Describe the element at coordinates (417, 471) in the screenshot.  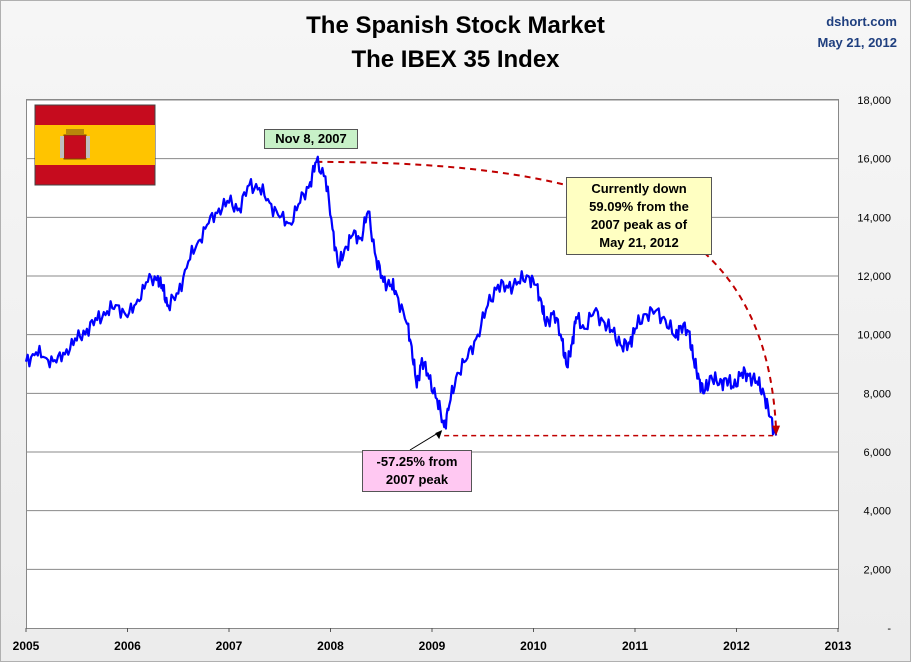
I see `trough-decline-note: -57.25% from 2007 peak` at that location.